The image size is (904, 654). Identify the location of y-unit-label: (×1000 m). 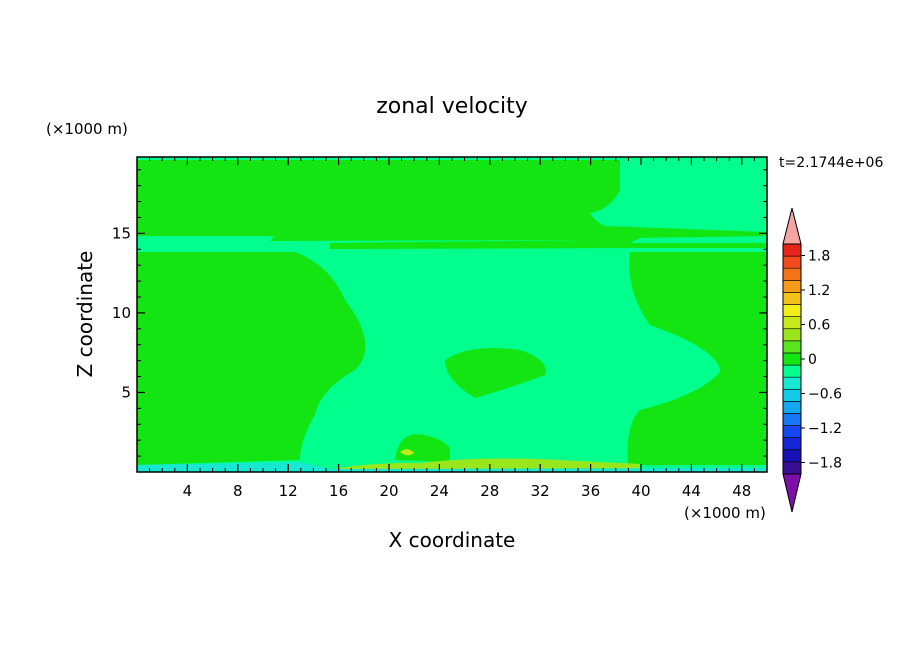
(87, 129).